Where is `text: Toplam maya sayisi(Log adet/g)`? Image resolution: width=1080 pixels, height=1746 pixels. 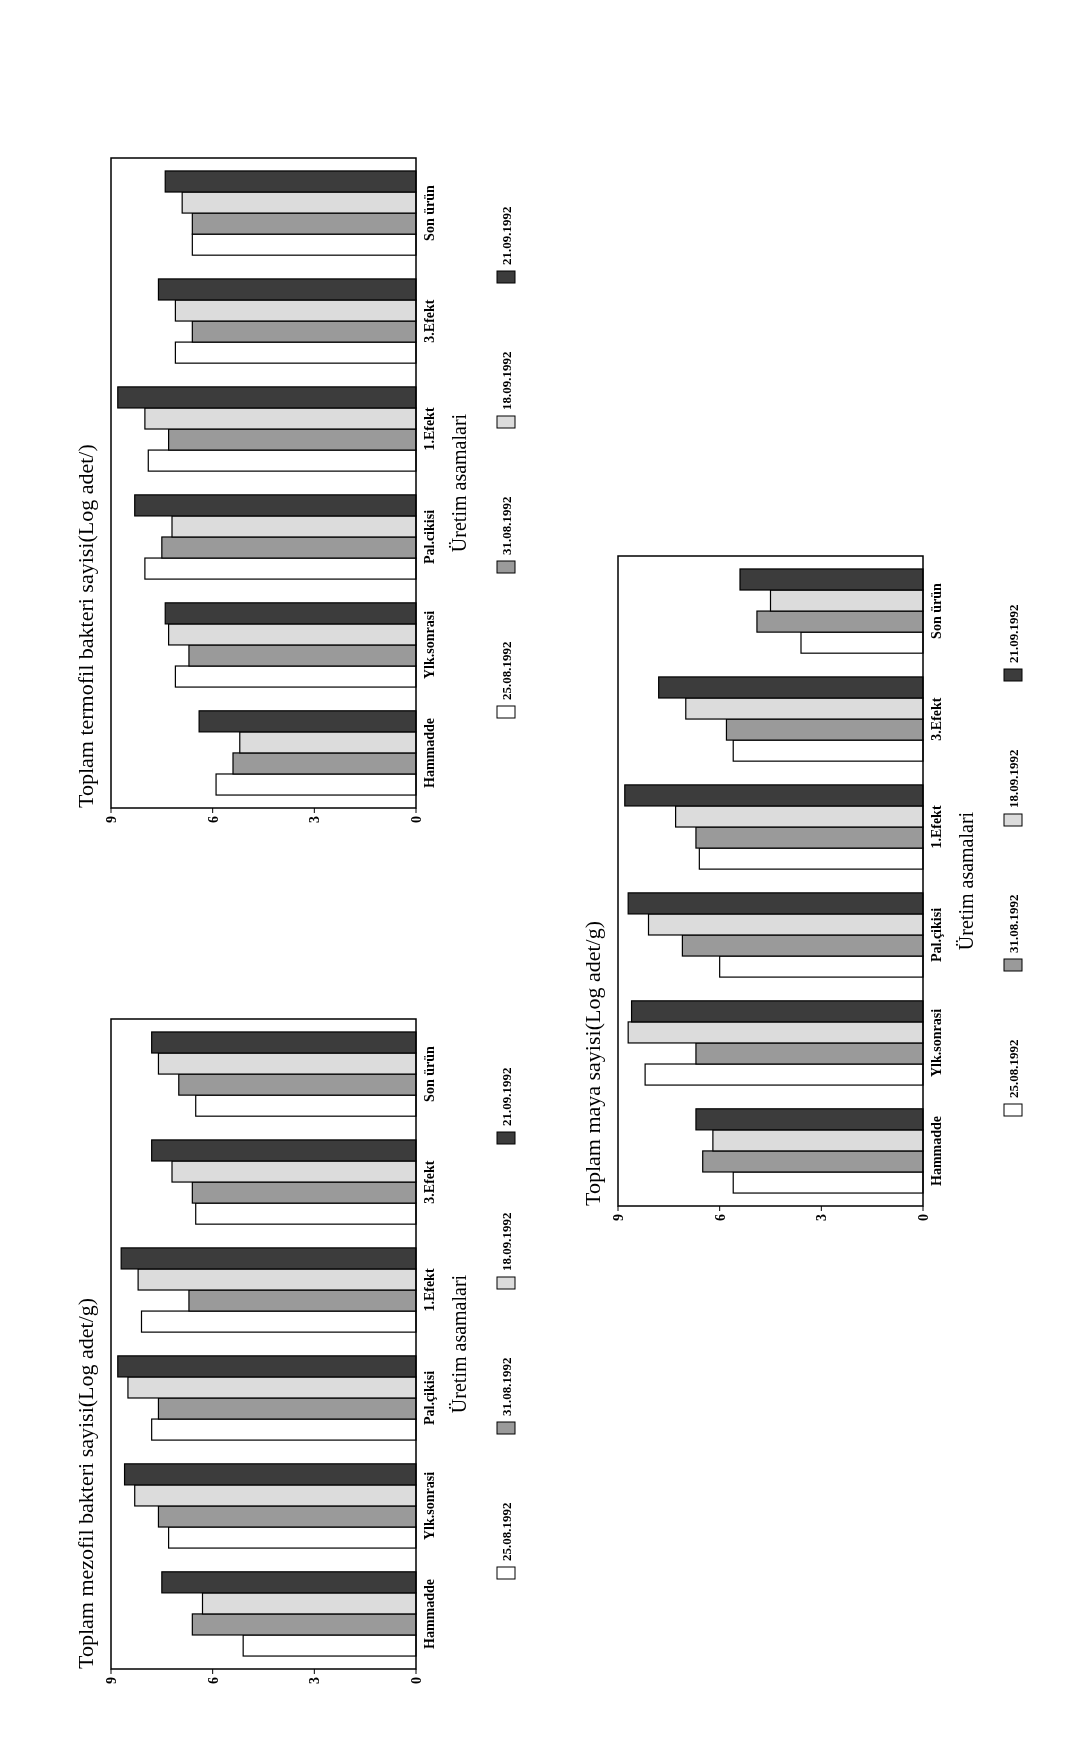 text: Toplam maya sayisi(Log adet/g) is located at coordinates (592, 1063).